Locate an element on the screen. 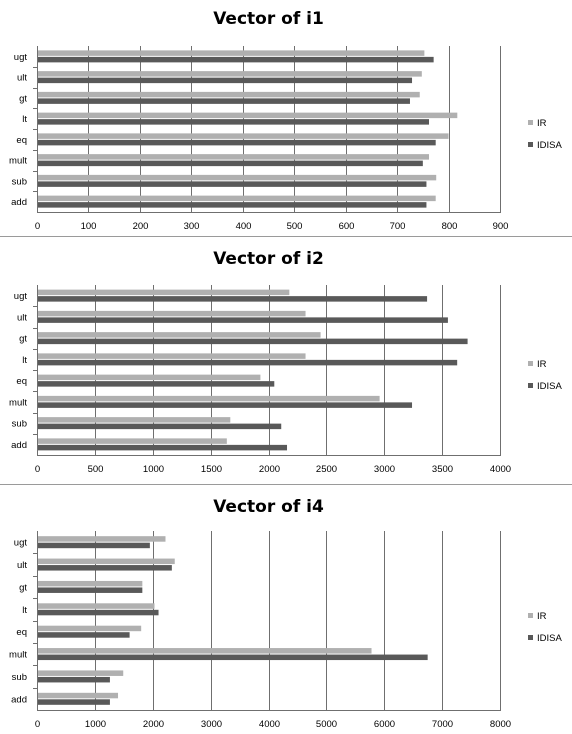 This screenshot has width=572, height=734. x-tick-label: 5000 is located at coordinates (326, 724).